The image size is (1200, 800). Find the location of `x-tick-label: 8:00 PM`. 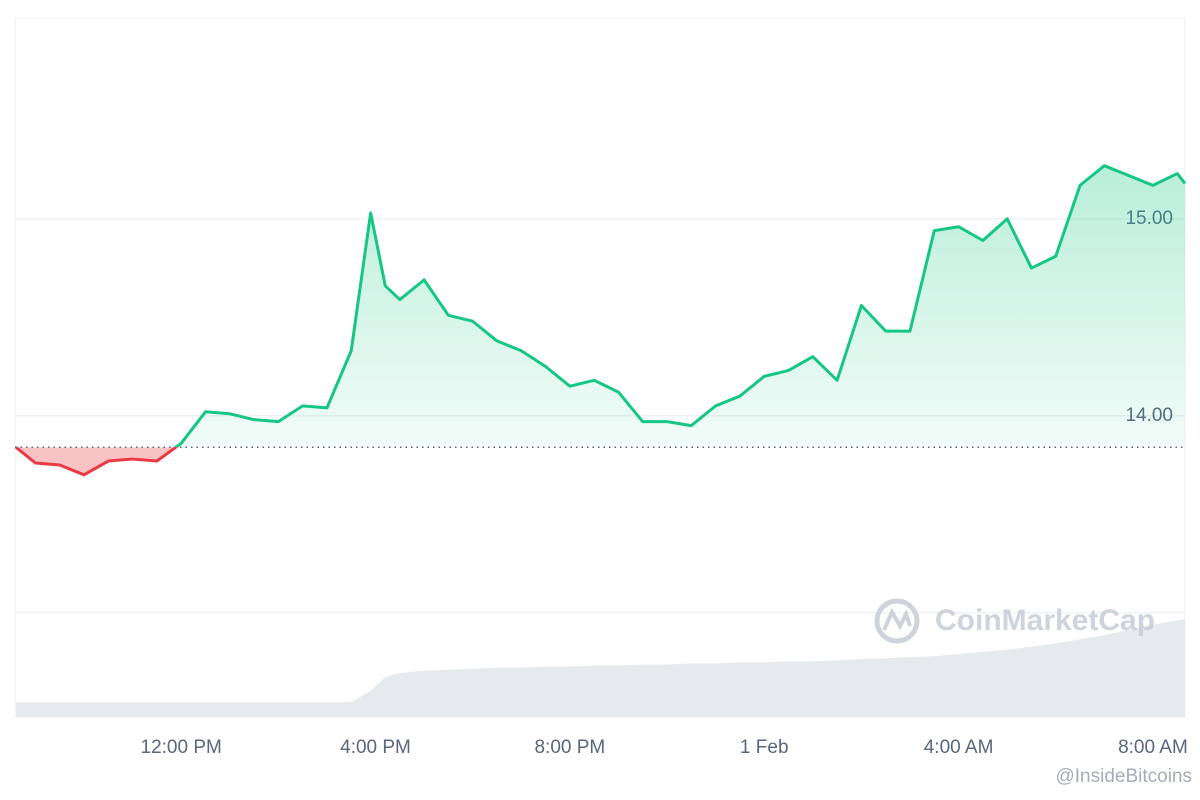

x-tick-label: 8:00 PM is located at coordinates (569, 747).